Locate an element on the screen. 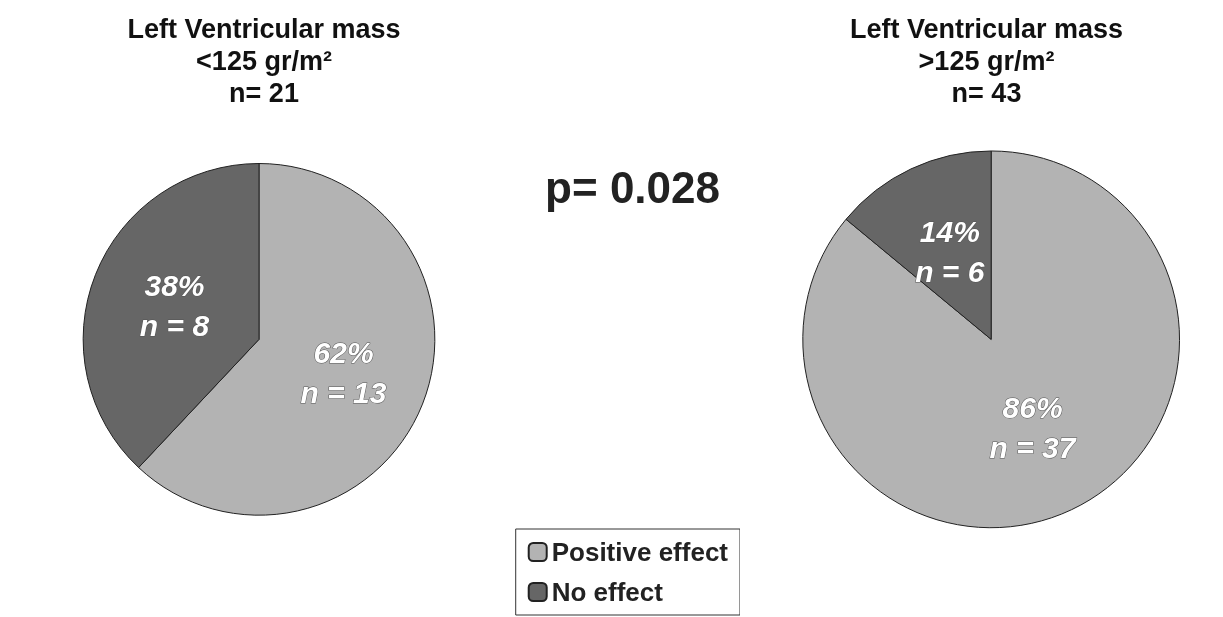 The width and height of the screenshot is (1223, 617). text: p= 0.028 is located at coordinates (632, 187).